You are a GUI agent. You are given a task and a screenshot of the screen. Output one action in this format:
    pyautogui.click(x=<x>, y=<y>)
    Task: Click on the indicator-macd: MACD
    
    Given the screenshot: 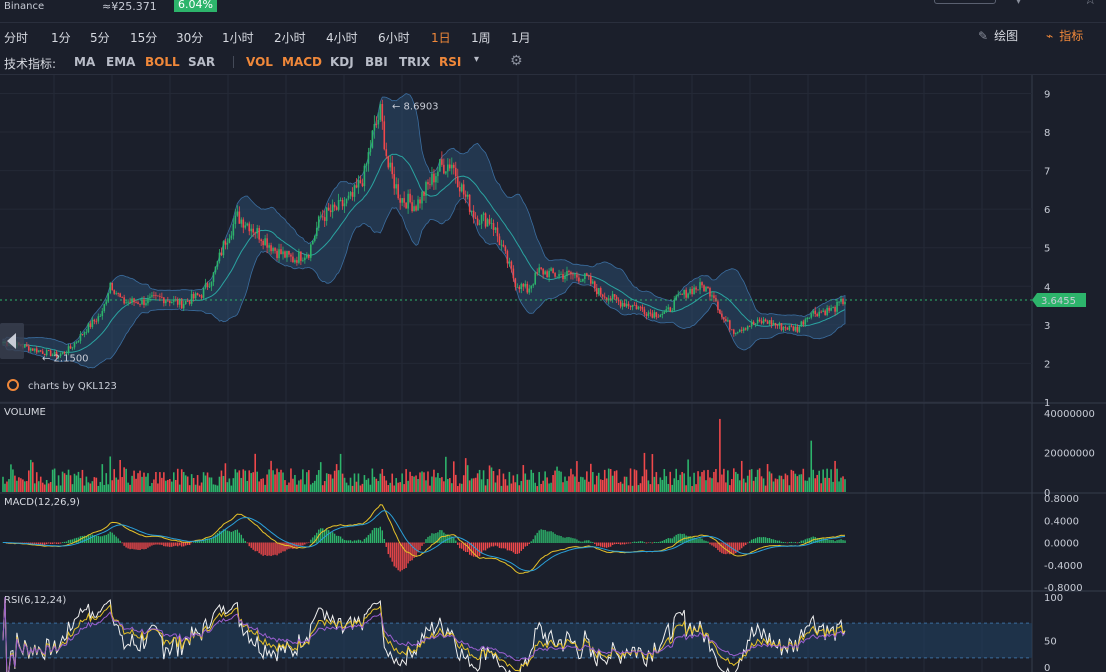 What is the action you would take?
    pyautogui.click(x=302, y=62)
    